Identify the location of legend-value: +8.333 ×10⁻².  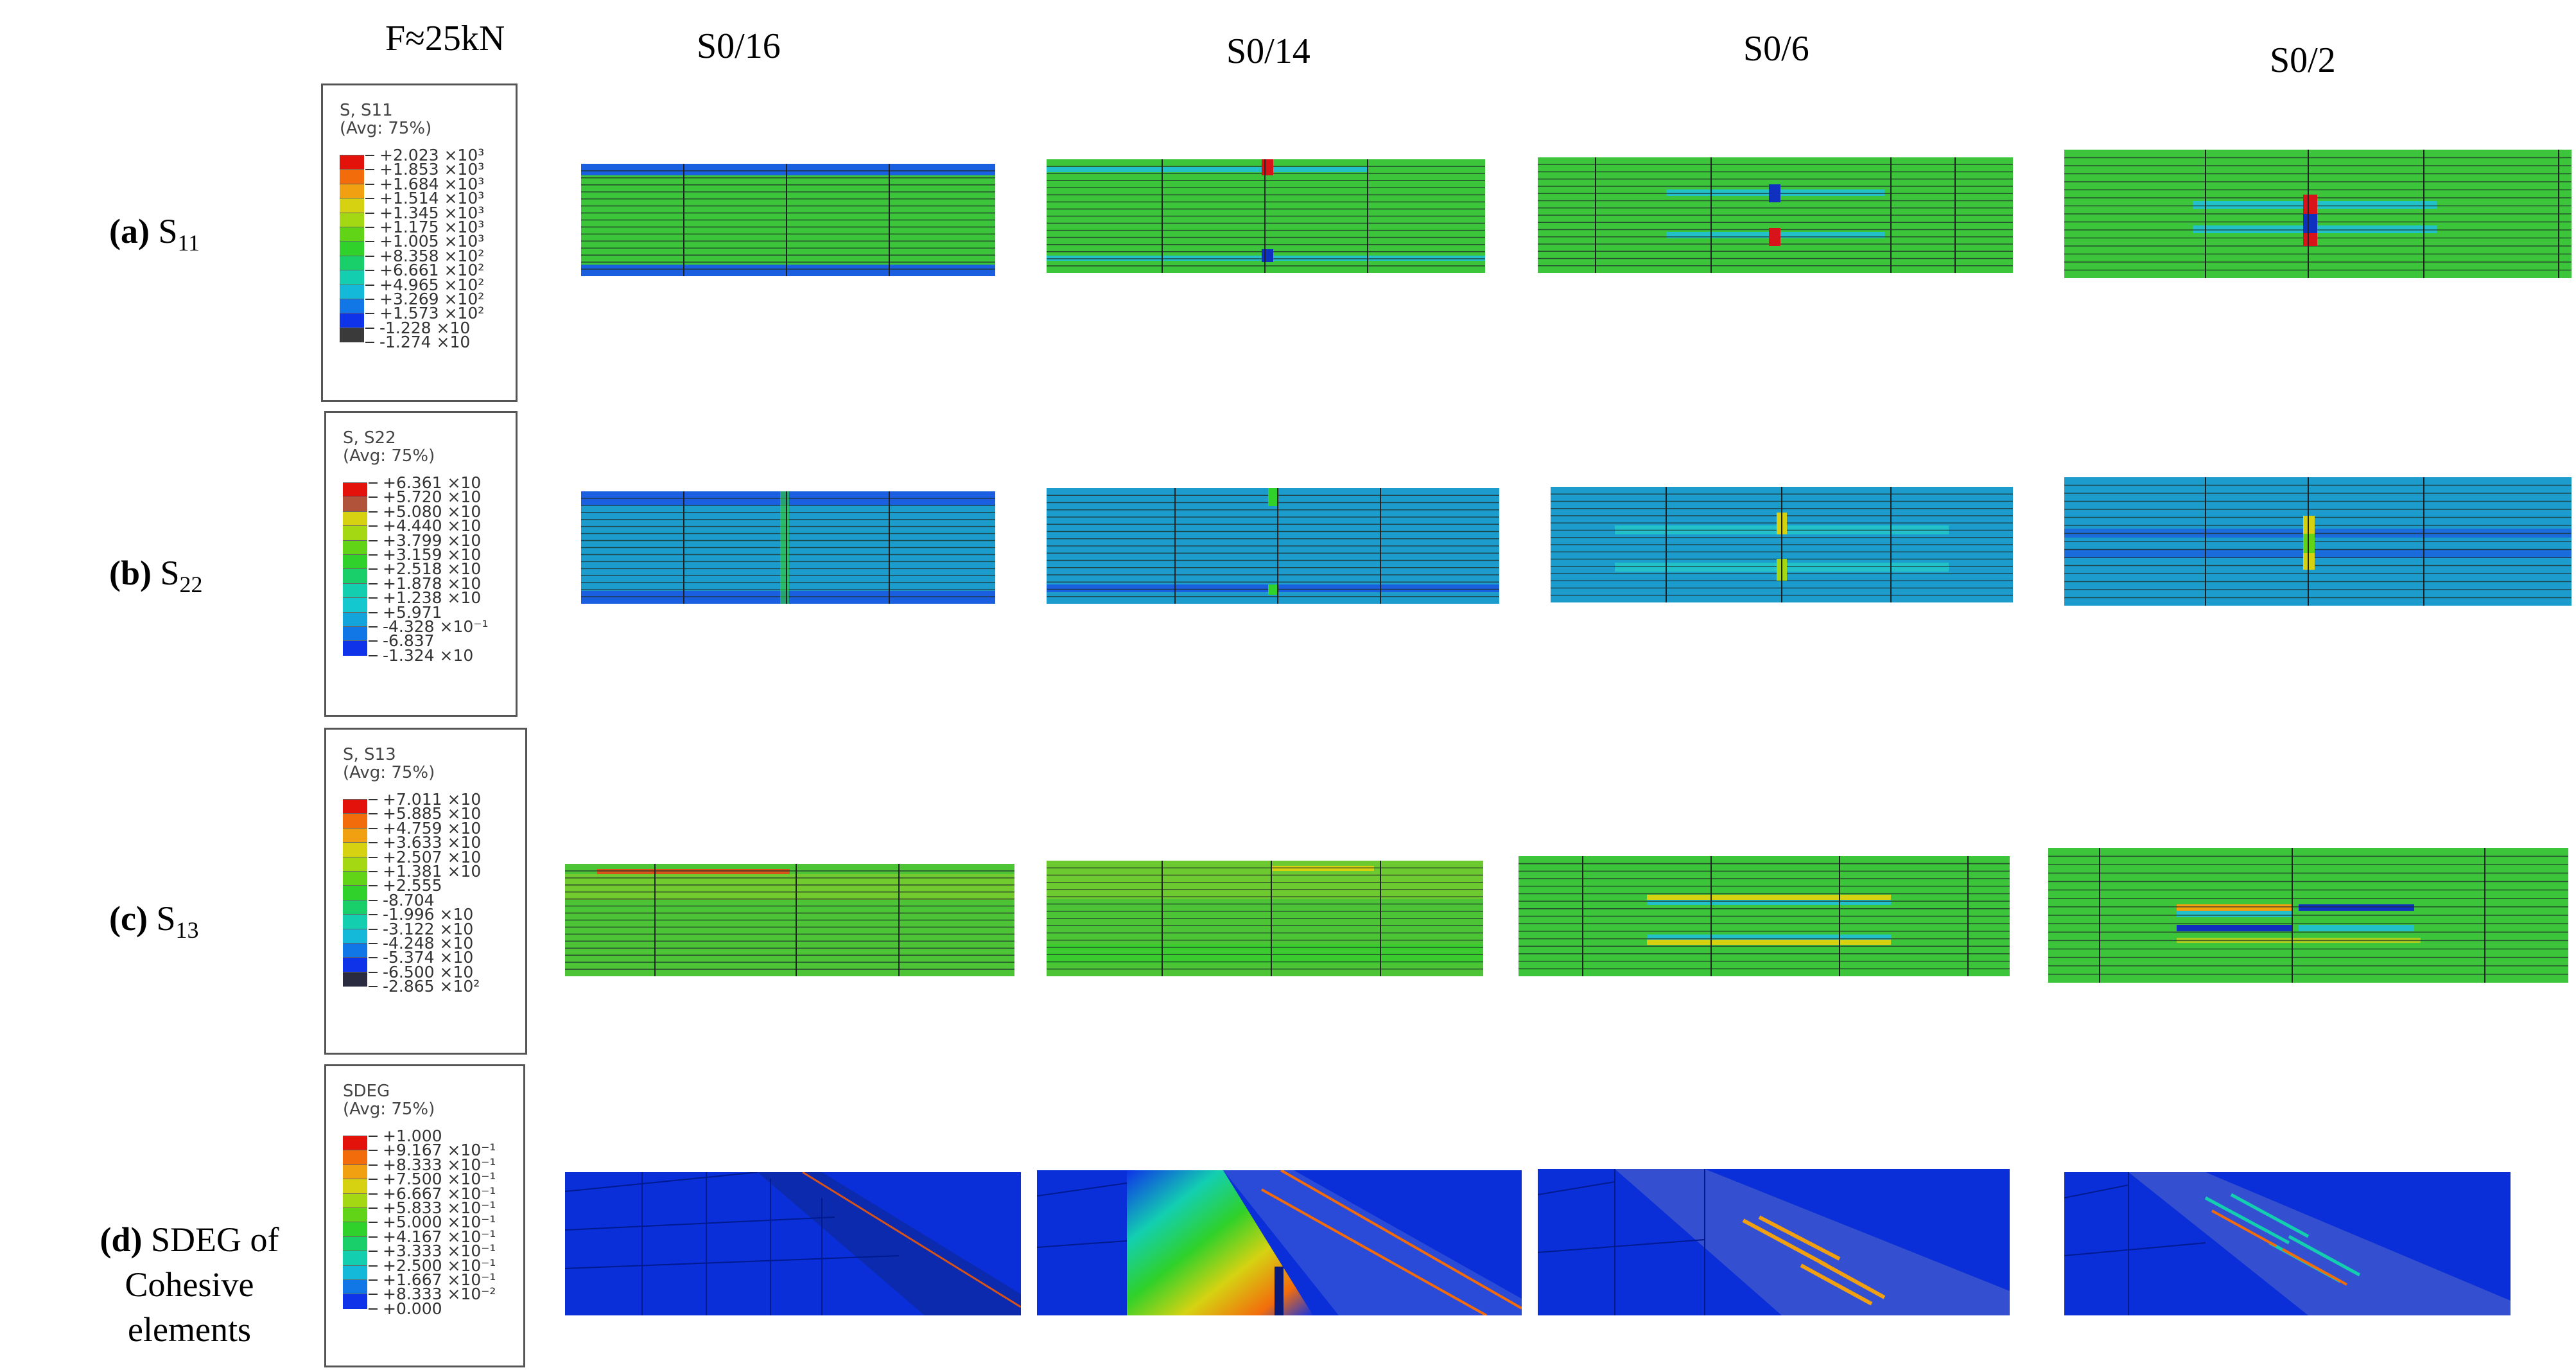
(439, 1294).